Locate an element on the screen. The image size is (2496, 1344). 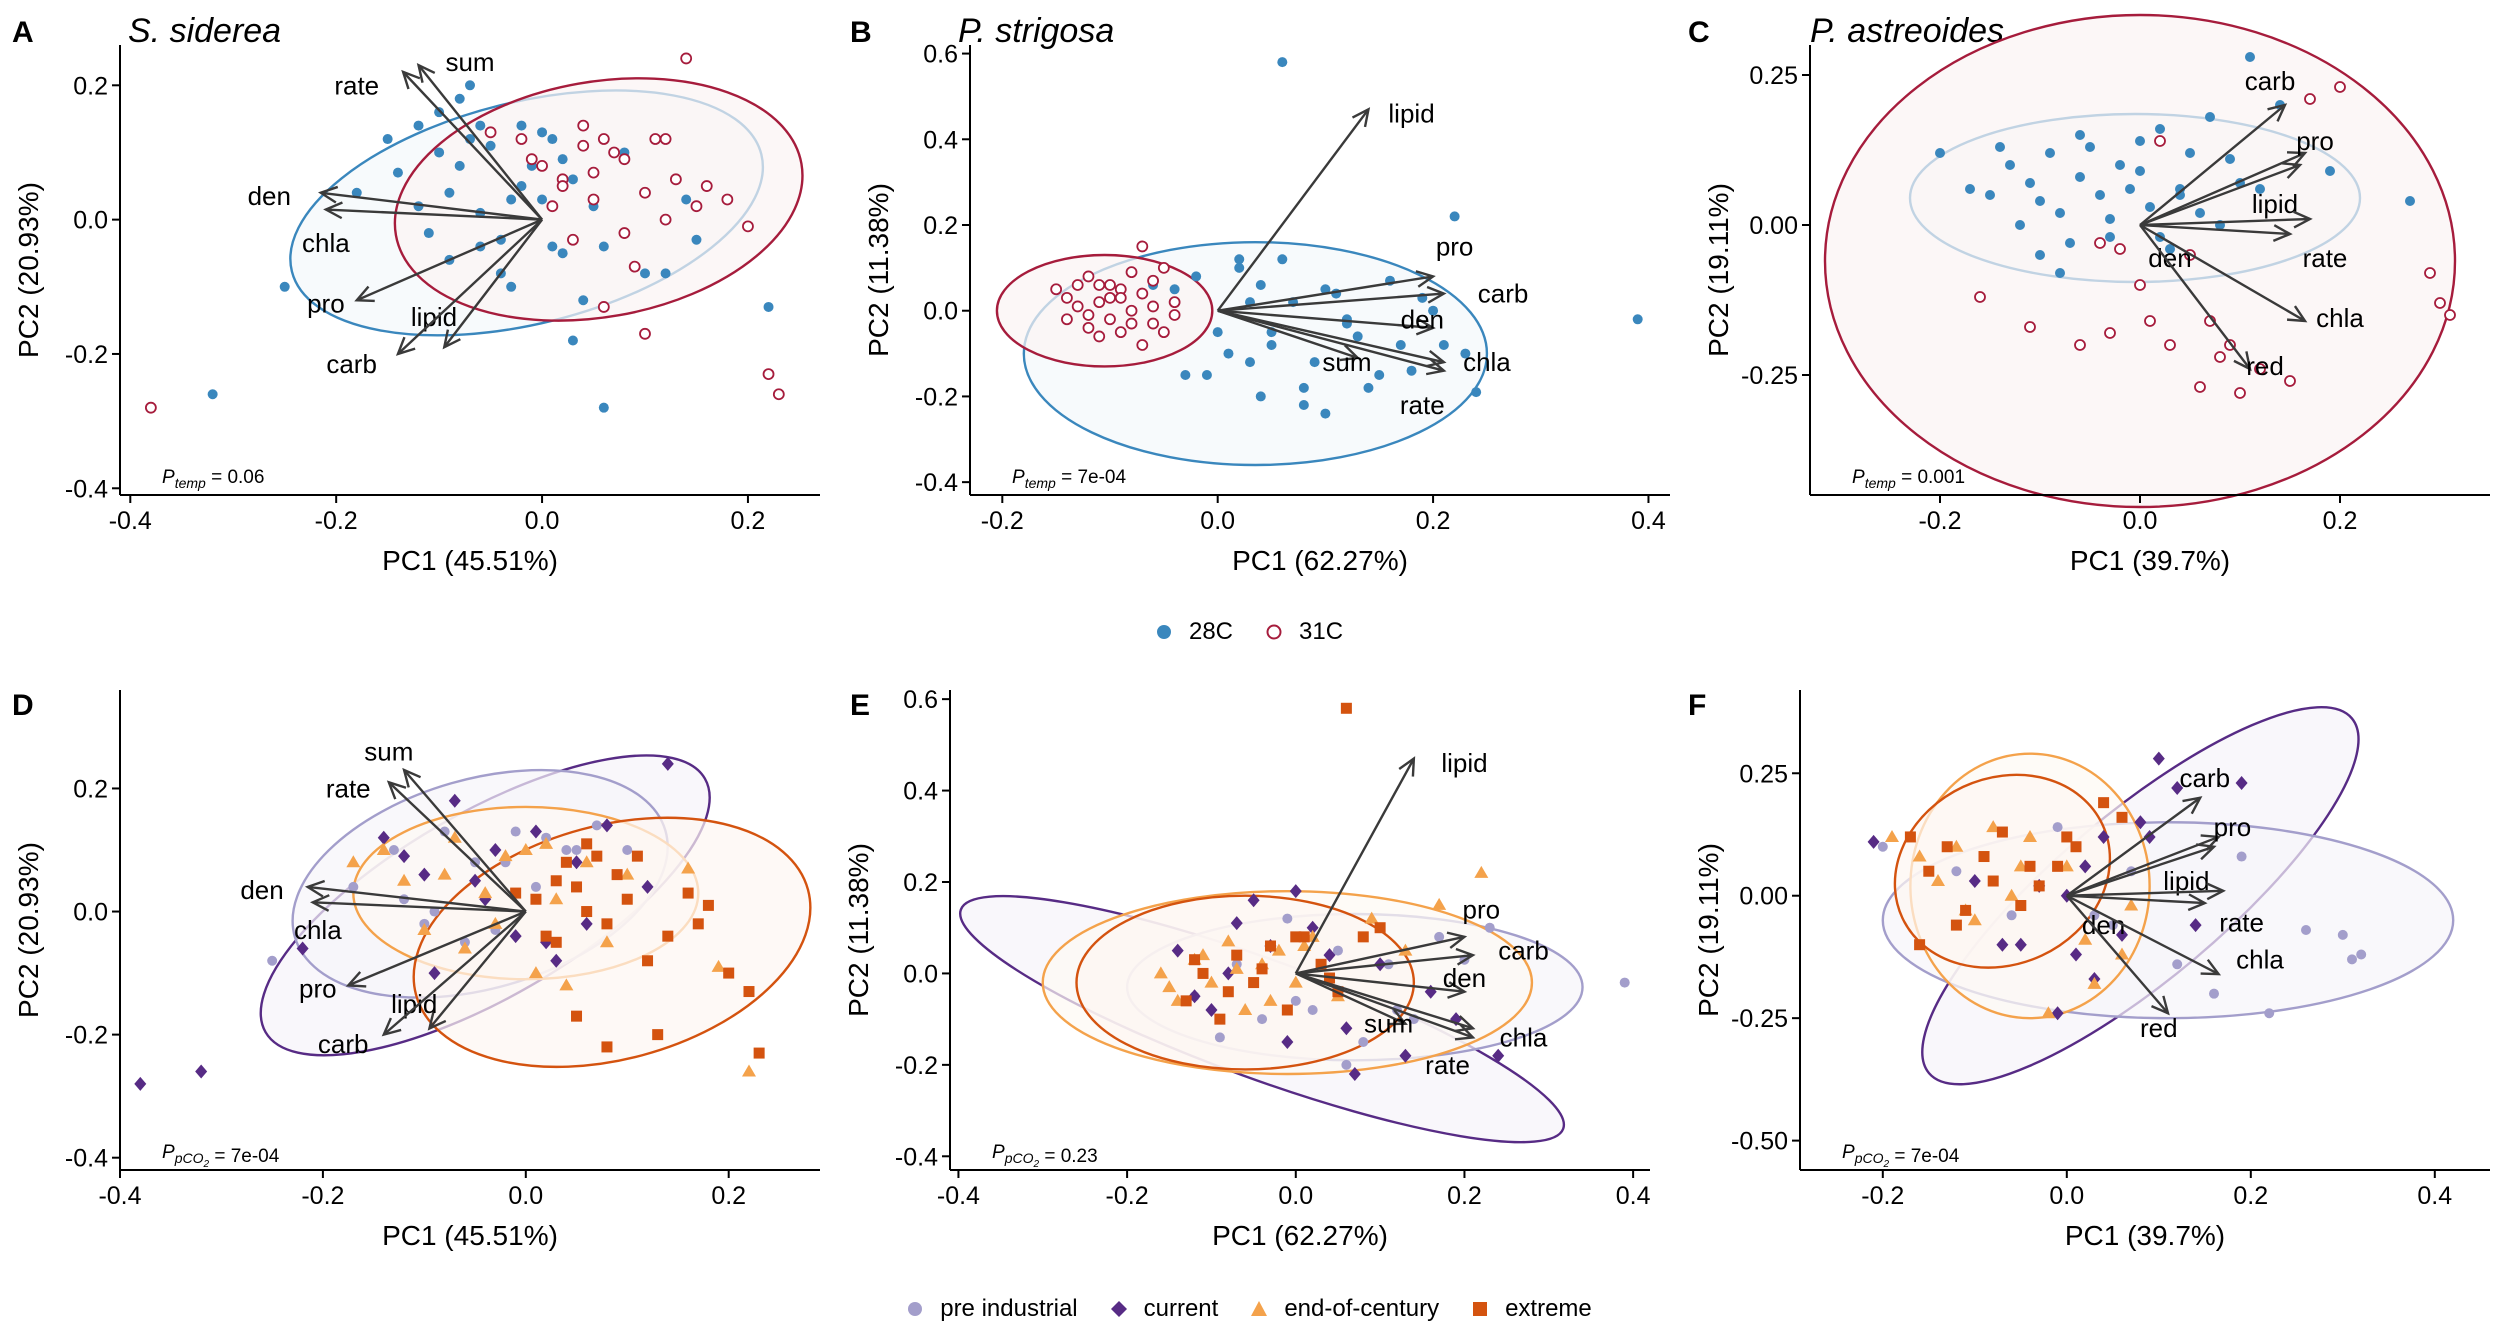
y-axis-label: PC2 (20.93%) is located at coordinates (28, 930).